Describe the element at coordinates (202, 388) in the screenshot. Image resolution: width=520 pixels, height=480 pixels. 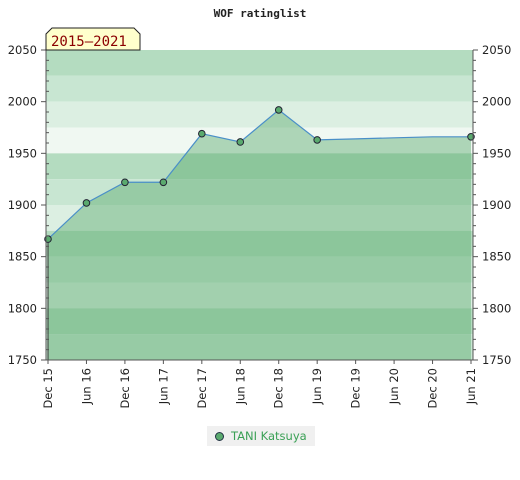
I see `x-tick-label: Dec 17` at that location.